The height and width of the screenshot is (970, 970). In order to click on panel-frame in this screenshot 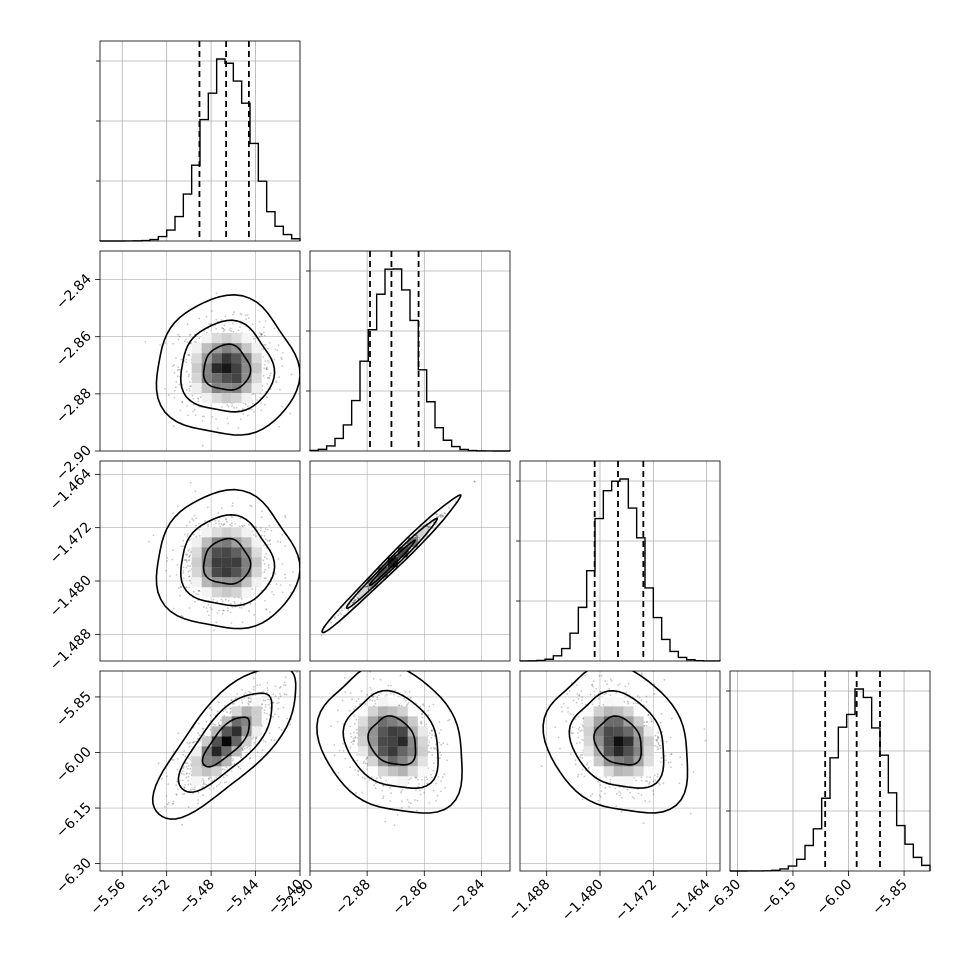, I will do `click(200, 561)`.